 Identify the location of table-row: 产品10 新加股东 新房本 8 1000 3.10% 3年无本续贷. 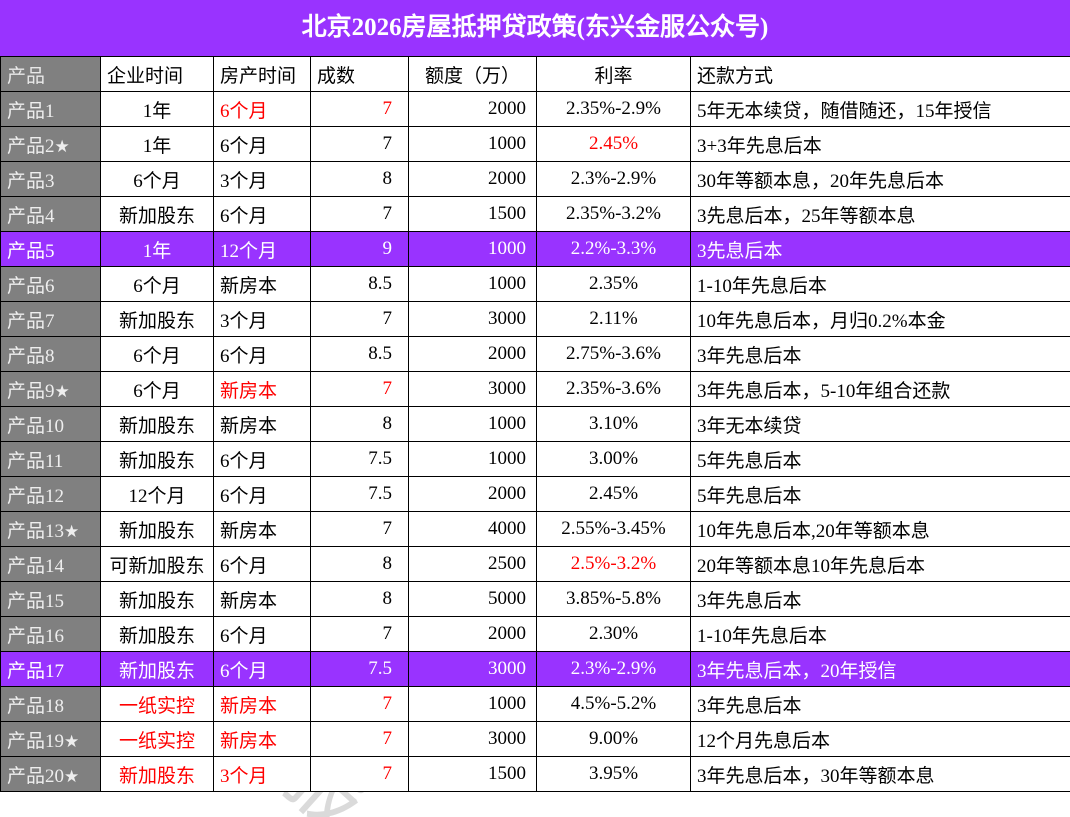
(535, 424).